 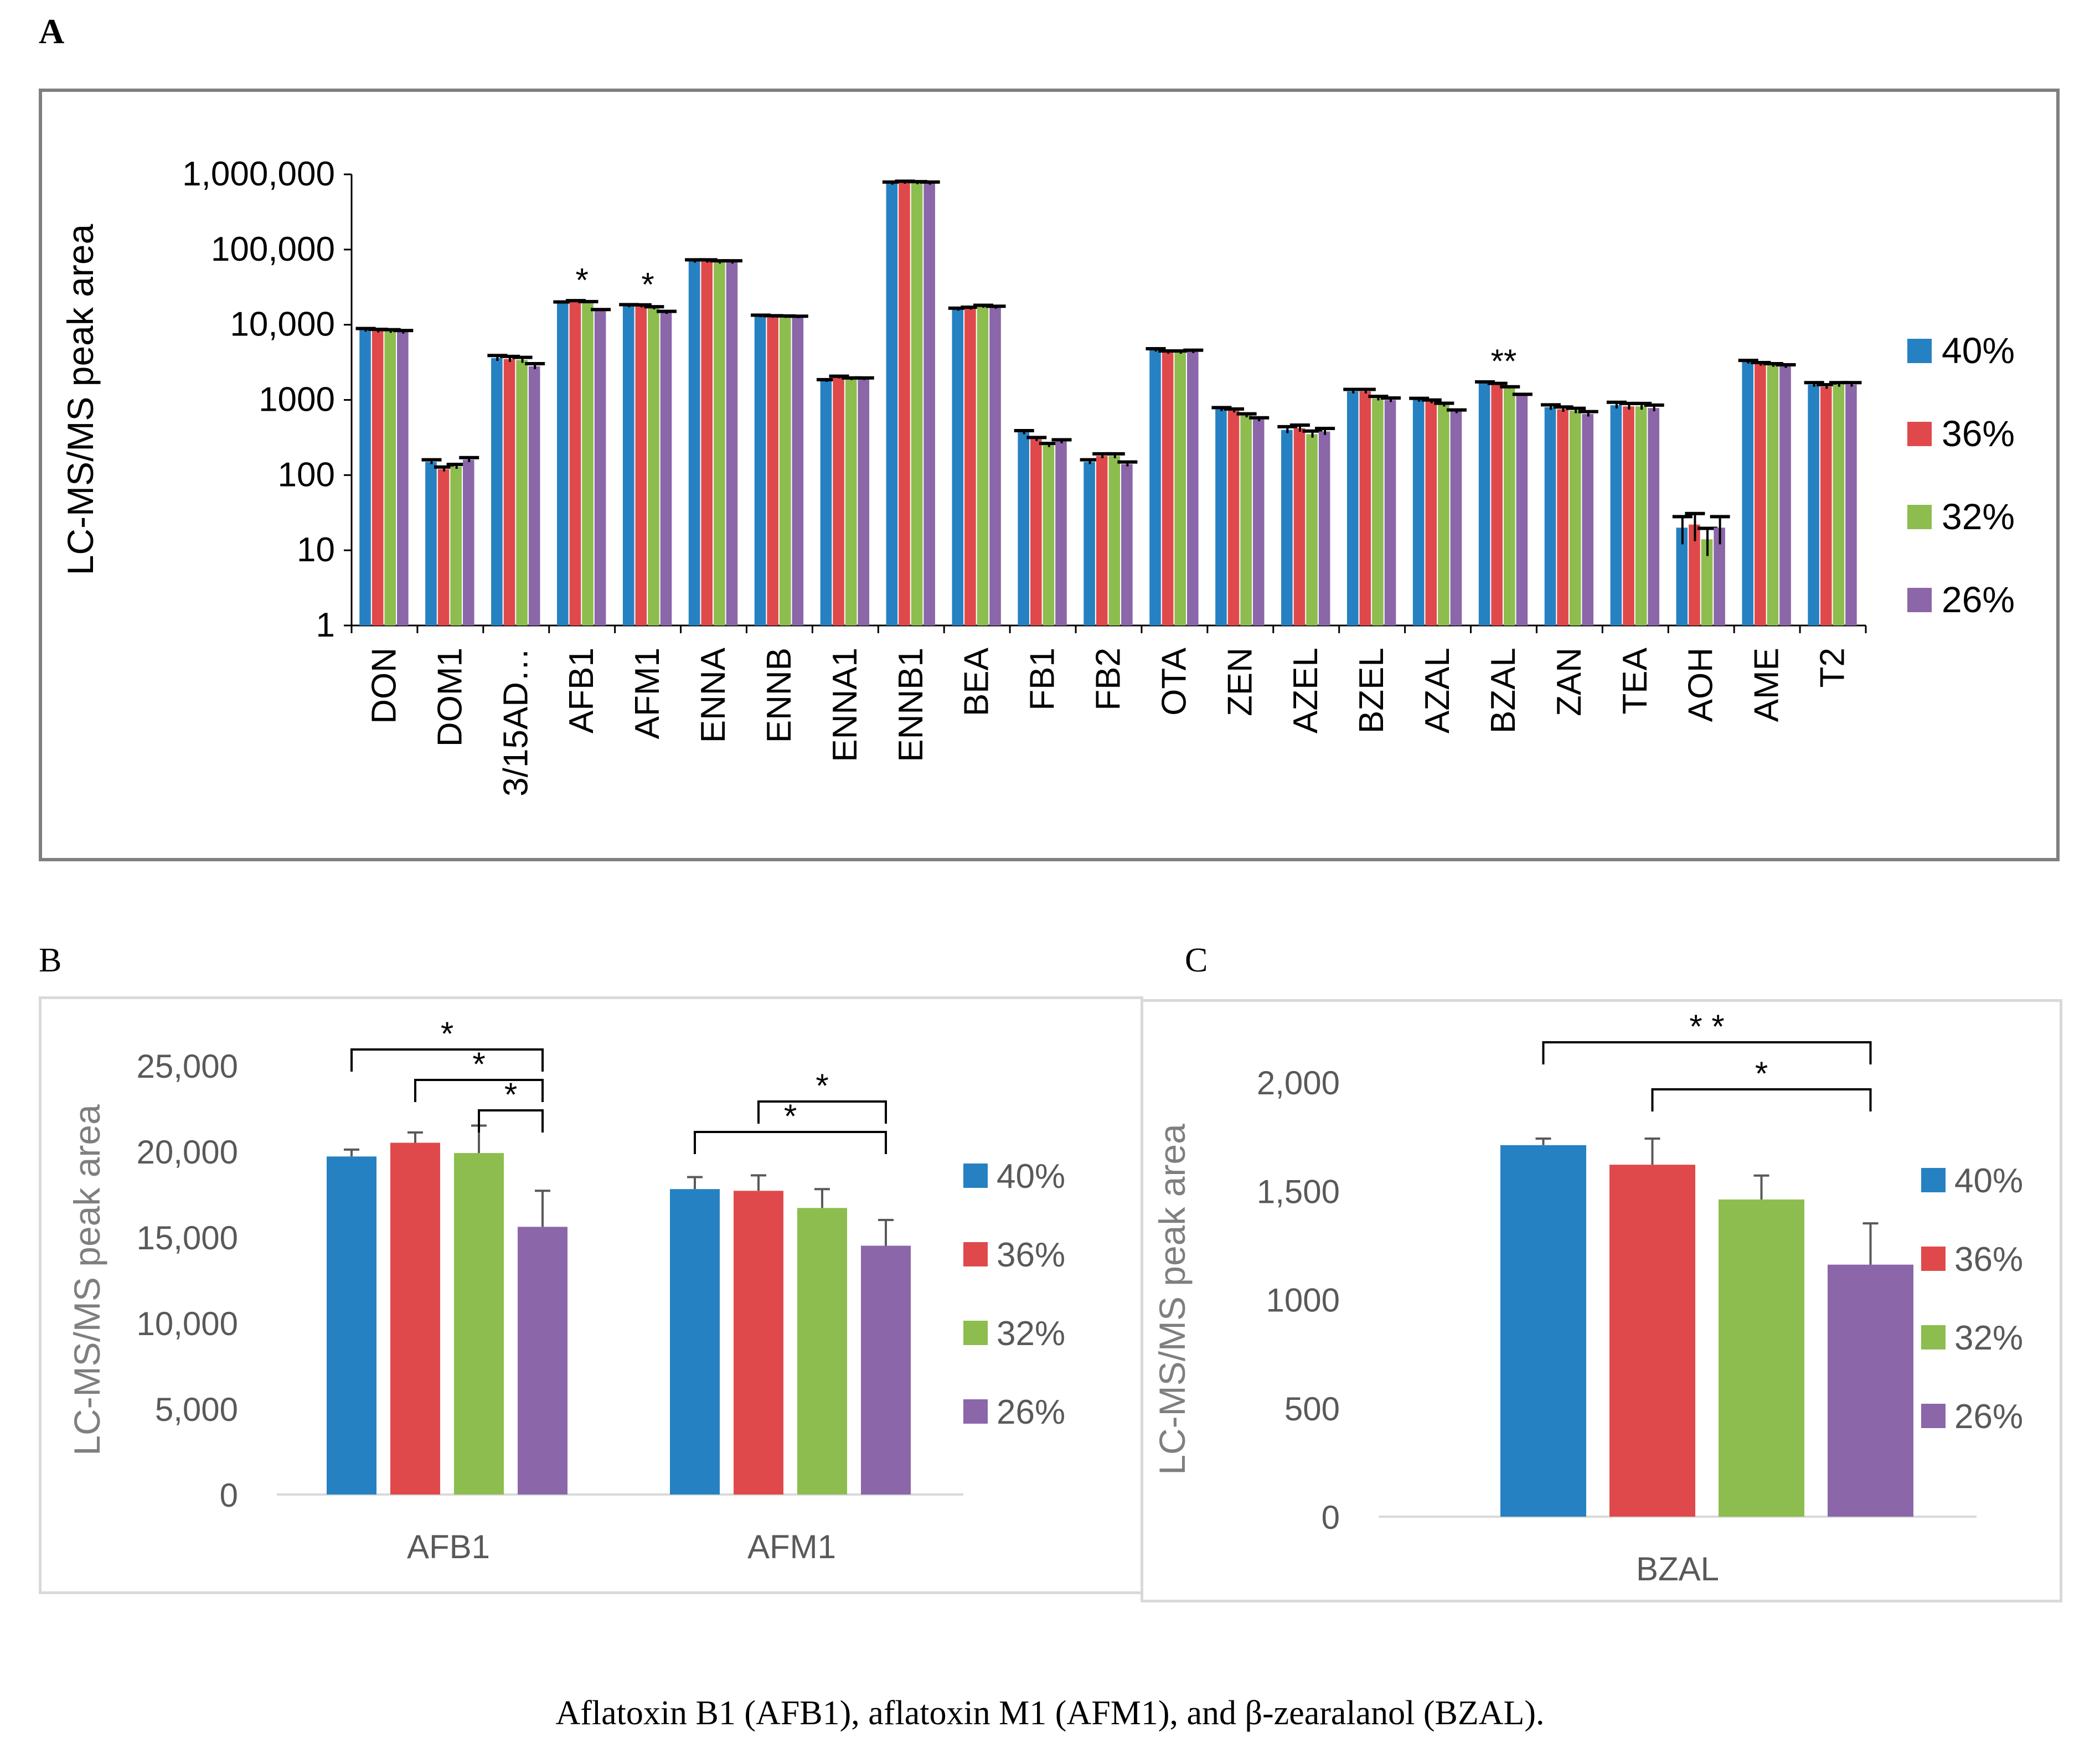 What do you see at coordinates (1023, 528) in the screenshot?
I see `bar-40pct-FB1` at bounding box center [1023, 528].